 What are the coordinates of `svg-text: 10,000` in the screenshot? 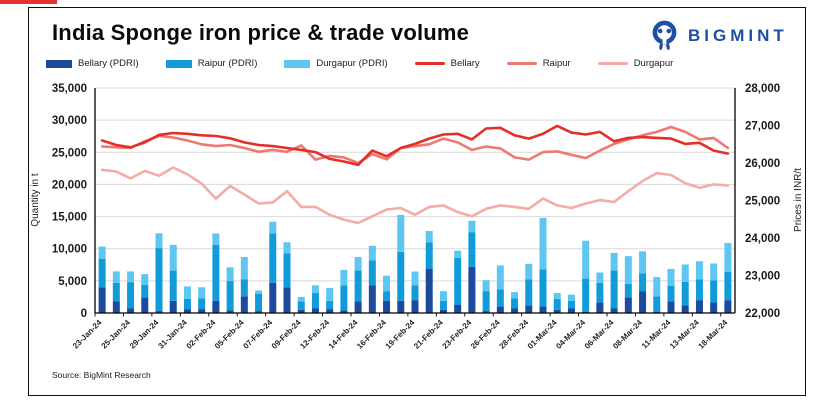 It's located at (69, 250).